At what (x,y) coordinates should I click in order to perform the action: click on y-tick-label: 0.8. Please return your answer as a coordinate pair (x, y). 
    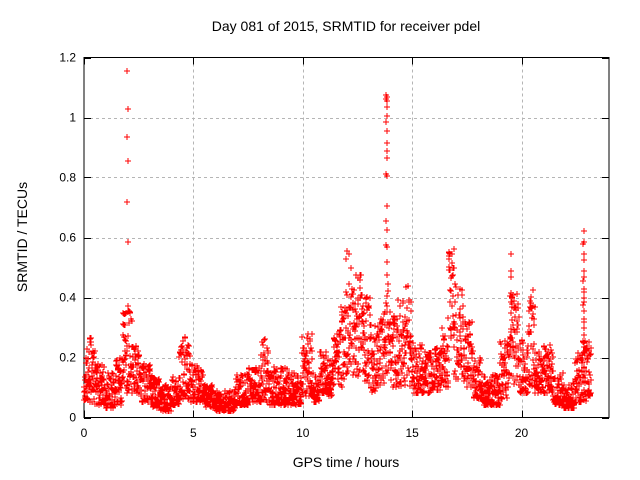
    Looking at the image, I should click on (67, 178).